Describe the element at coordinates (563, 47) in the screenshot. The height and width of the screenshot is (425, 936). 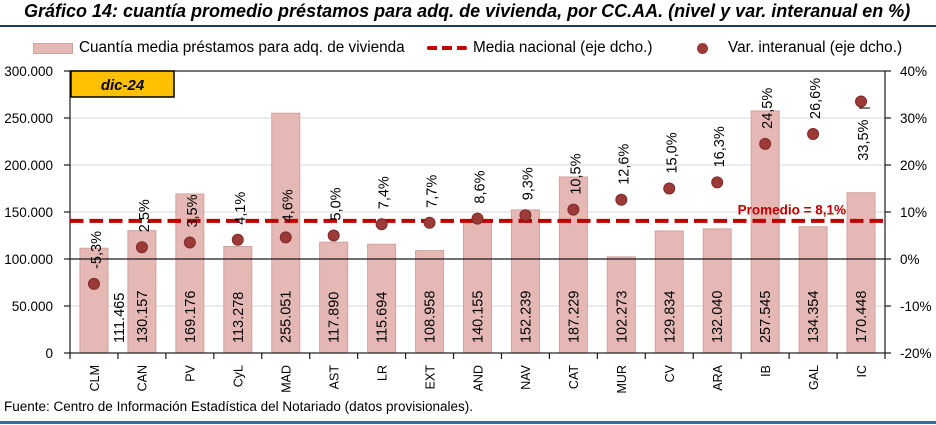
I see `legend-line-label: Media nacional (eje dcho.)` at that location.